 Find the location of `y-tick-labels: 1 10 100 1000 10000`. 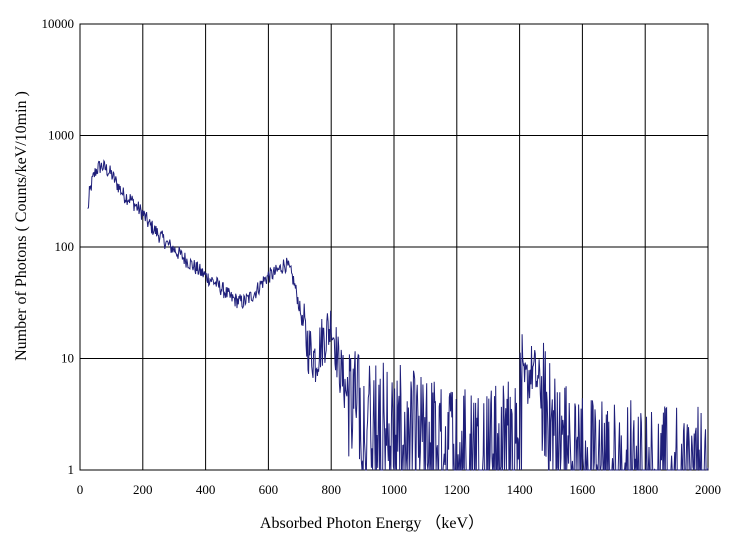

y-tick-labels: 1 10 100 1000 10000 is located at coordinates (58, 246).